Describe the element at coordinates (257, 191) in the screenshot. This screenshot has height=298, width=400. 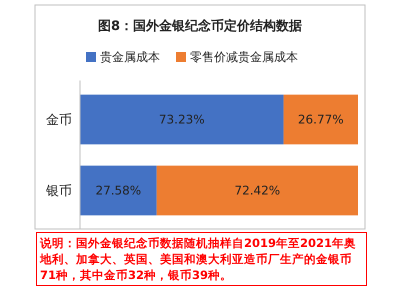
I see `data-label: 72.42%` at that location.